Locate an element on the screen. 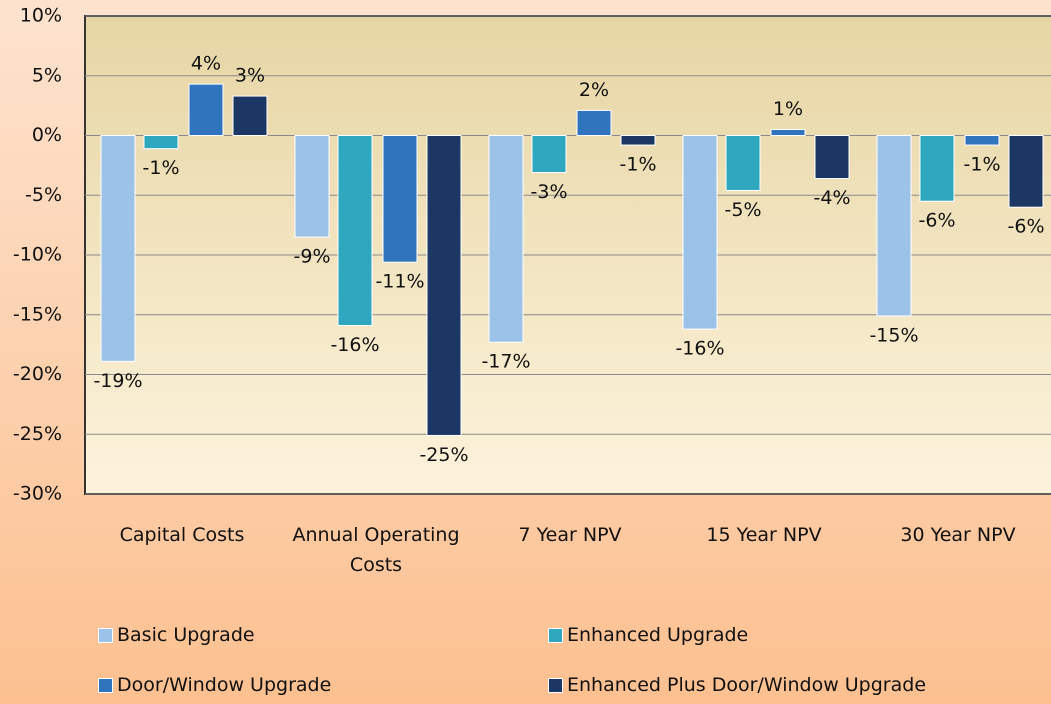  data-label: 1% is located at coordinates (788, 109).